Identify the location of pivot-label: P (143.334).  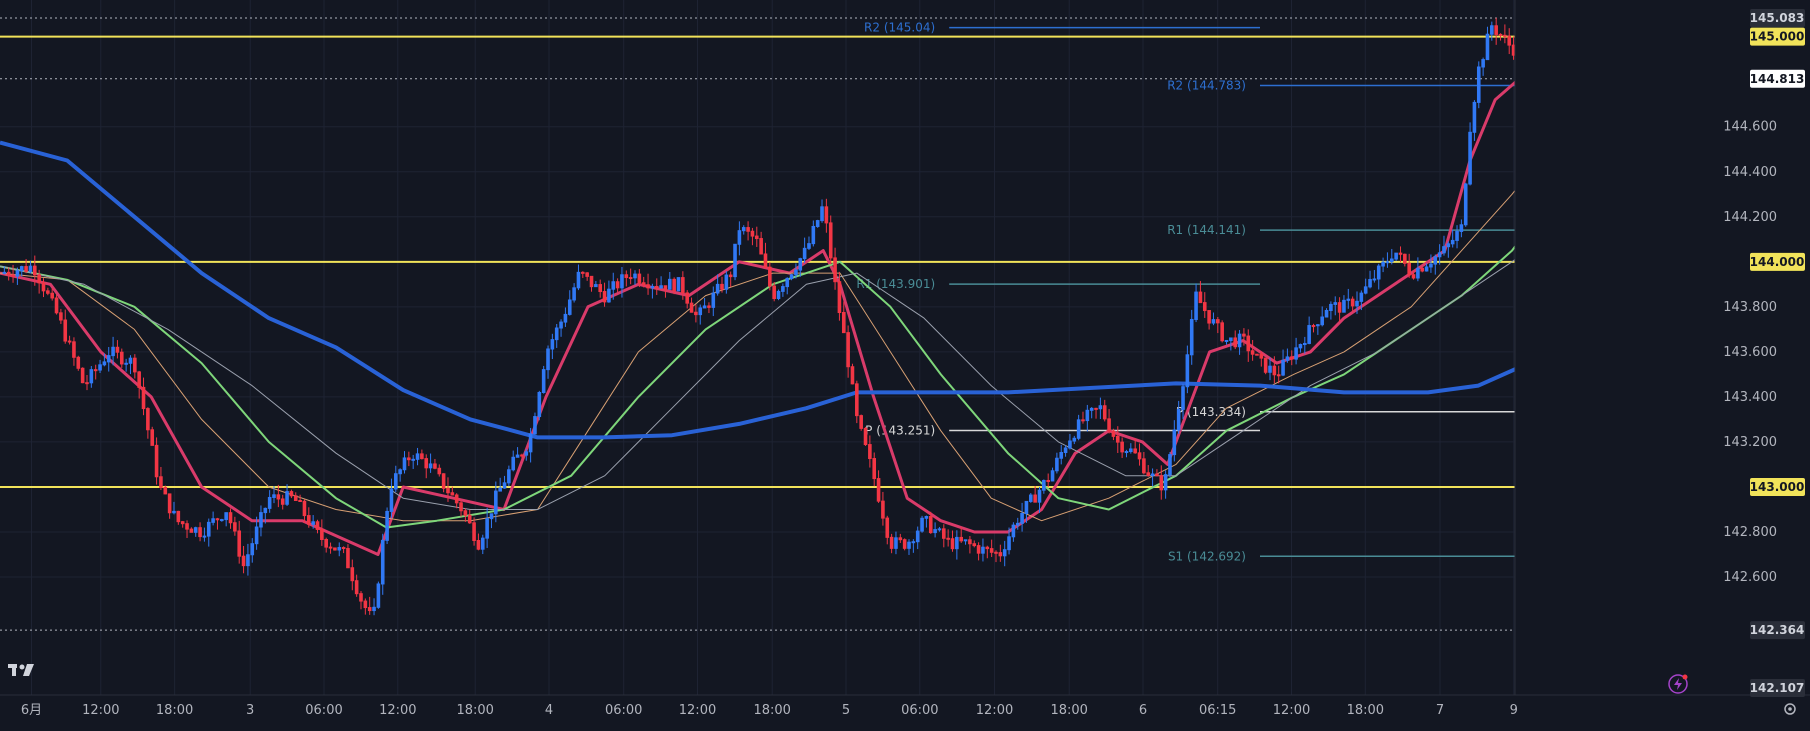
(1211, 412).